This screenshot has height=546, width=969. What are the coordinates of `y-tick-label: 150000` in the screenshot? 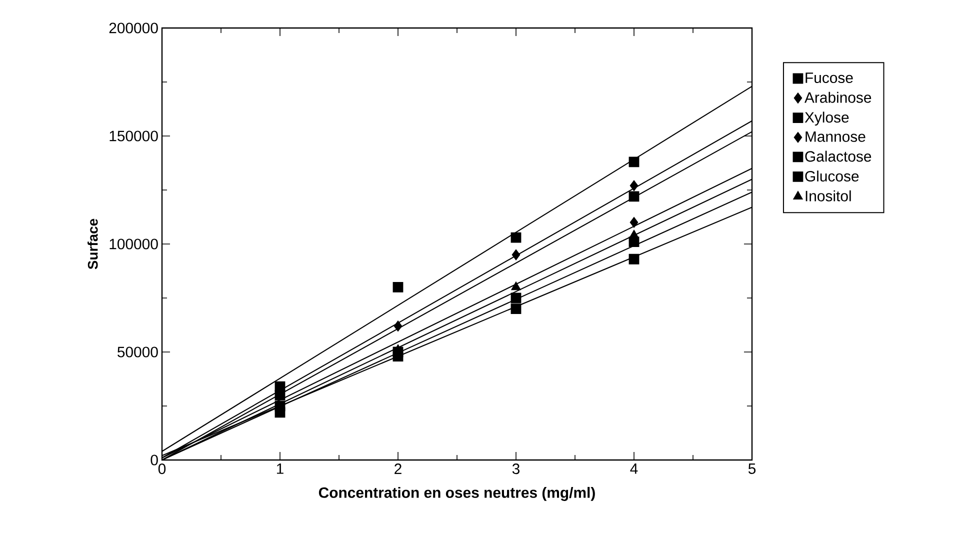 It's located at (134, 136).